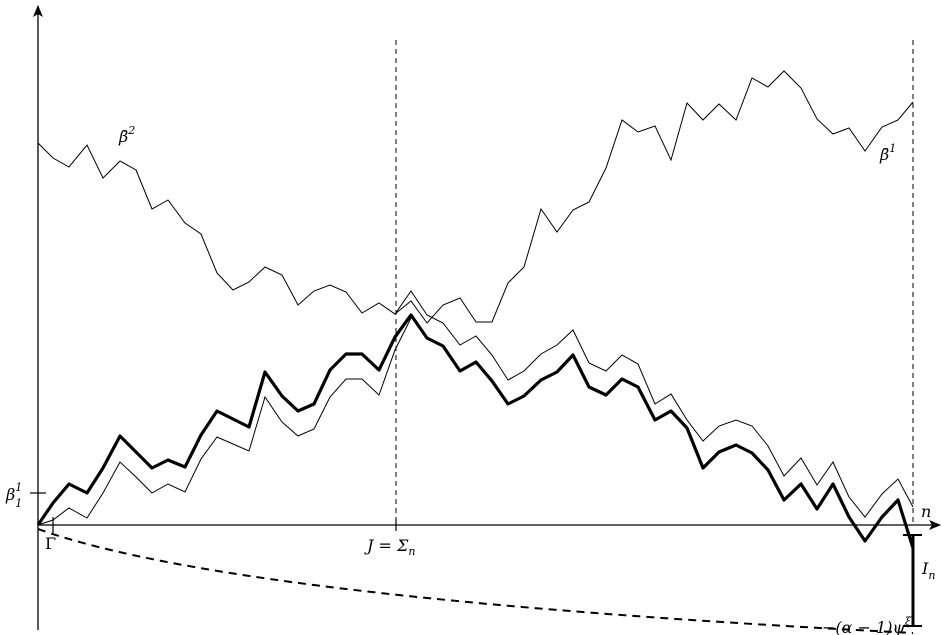  What do you see at coordinates (928, 570) in the screenshot?
I see `label-i-n: In` at bounding box center [928, 570].